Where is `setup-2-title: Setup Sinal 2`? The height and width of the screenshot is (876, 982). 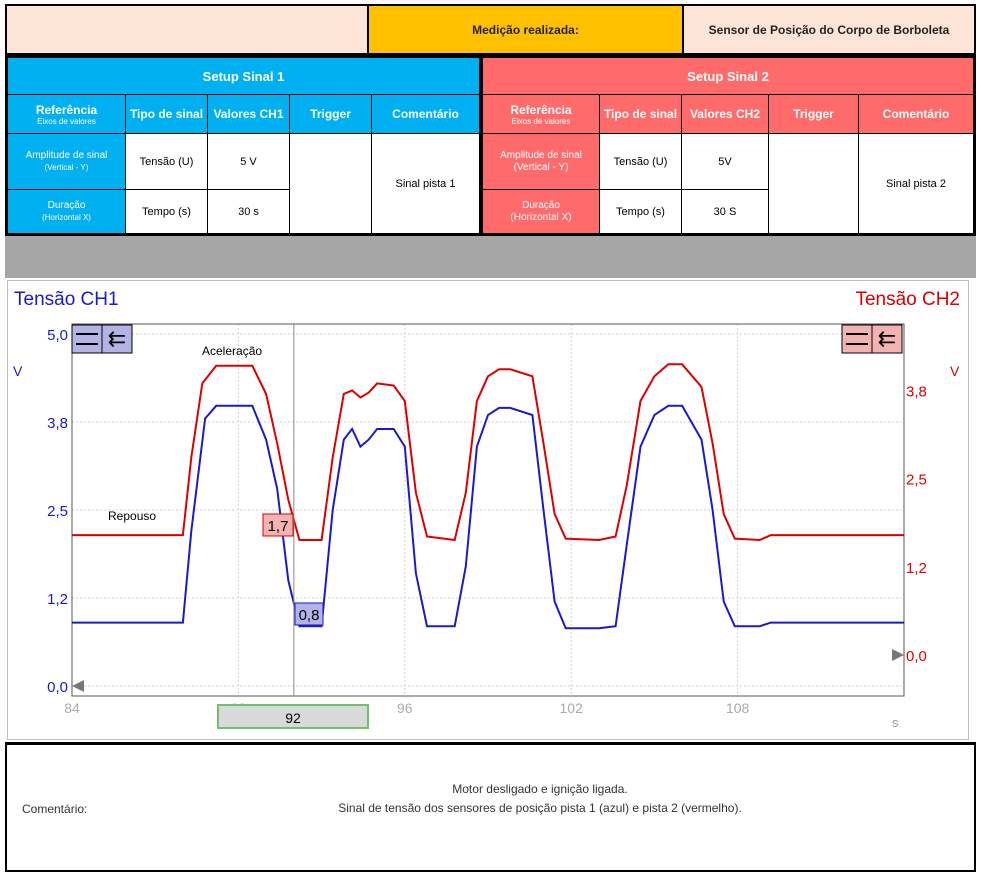
setup-2-title: Setup Sinal 2 is located at coordinates (728, 76).